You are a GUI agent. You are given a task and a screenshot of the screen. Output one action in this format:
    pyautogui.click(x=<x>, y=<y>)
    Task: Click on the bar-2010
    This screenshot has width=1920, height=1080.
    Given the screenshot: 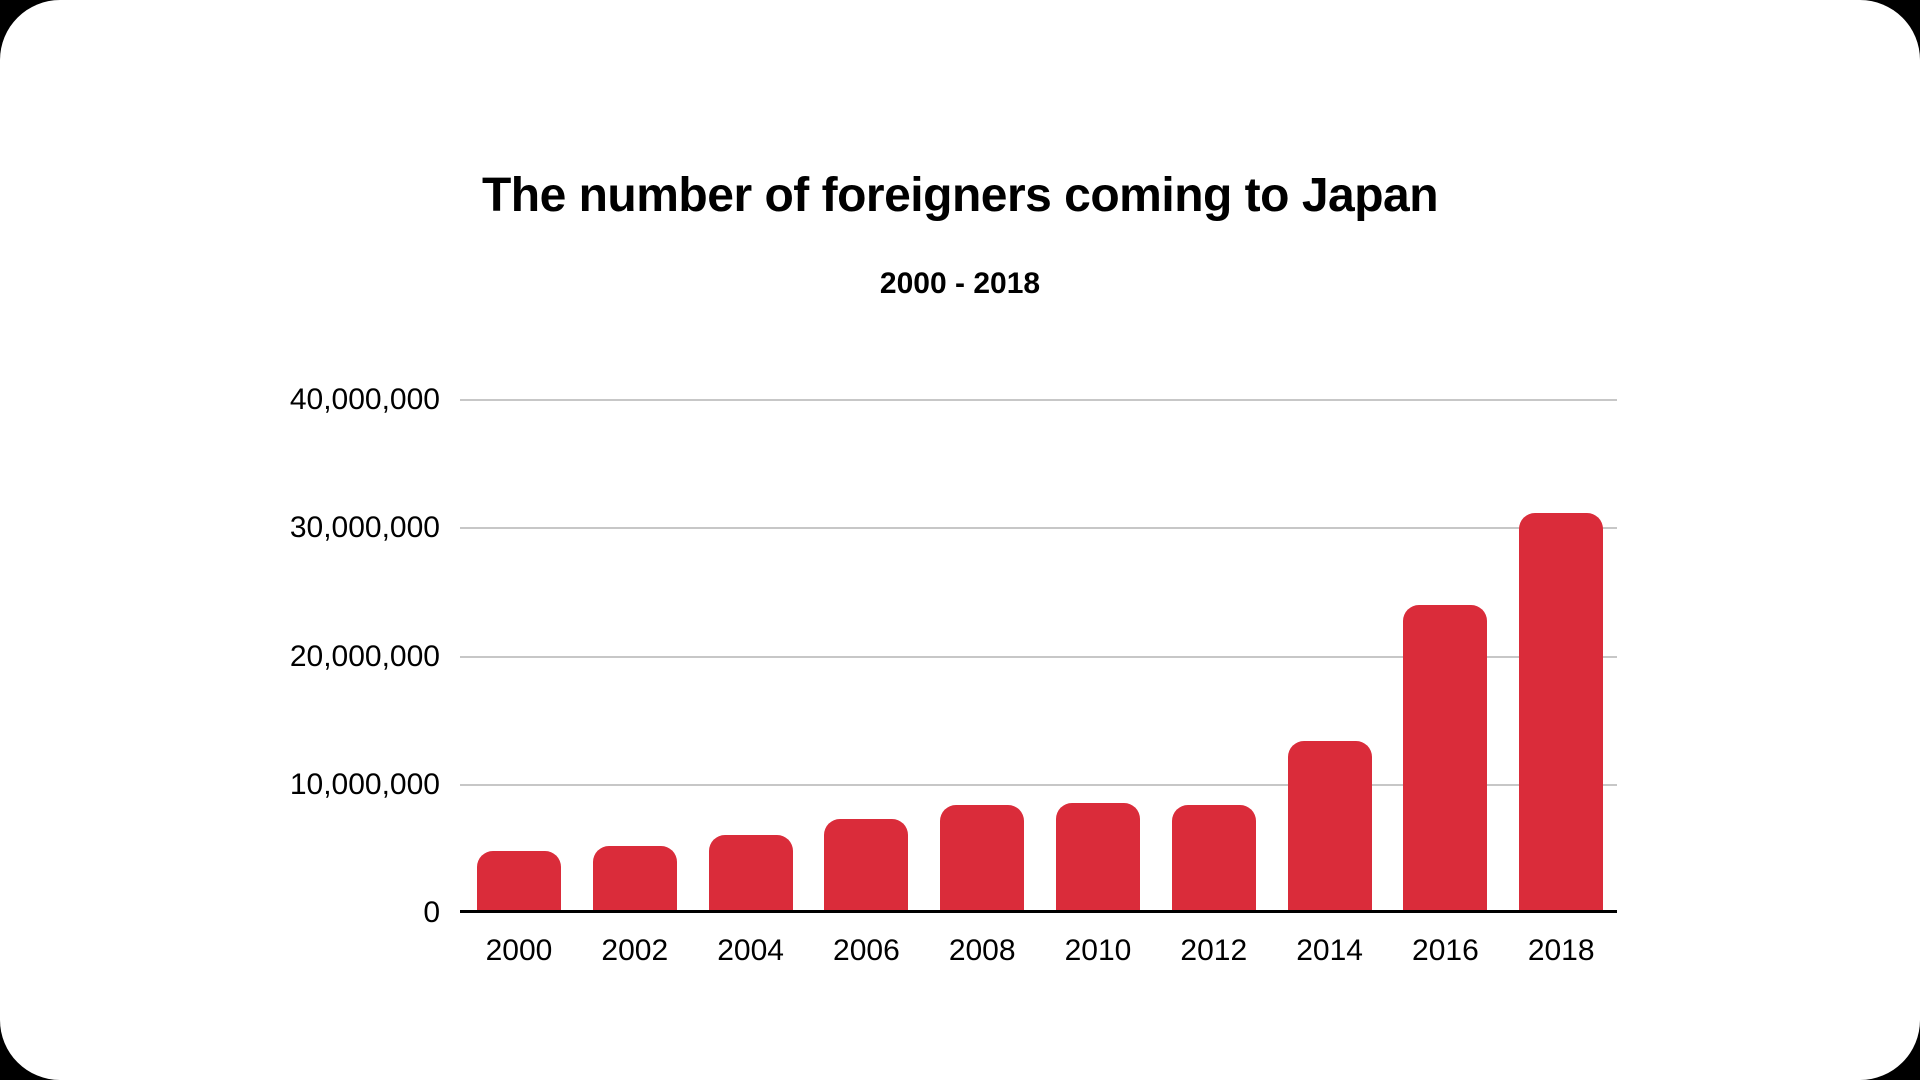 What is the action you would take?
    pyautogui.click(x=1098, y=857)
    